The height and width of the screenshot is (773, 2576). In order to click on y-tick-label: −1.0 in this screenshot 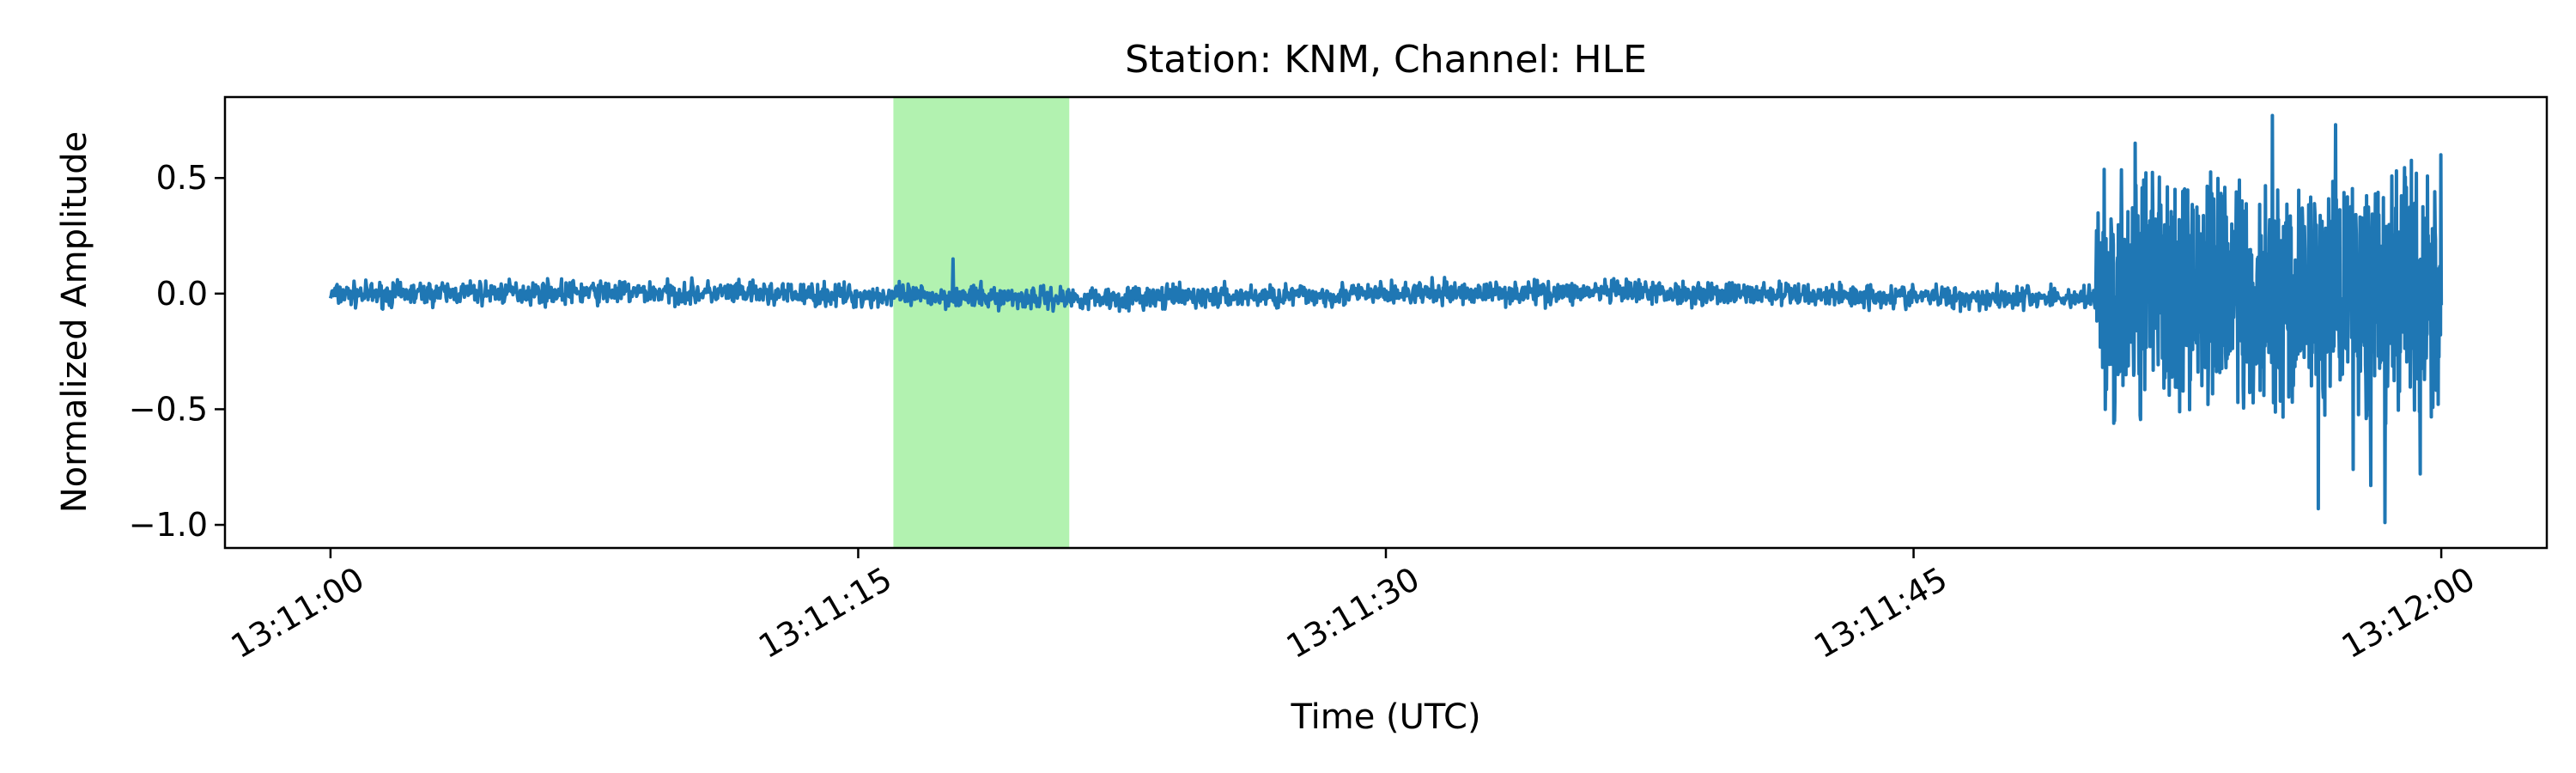, I will do `click(169, 525)`.